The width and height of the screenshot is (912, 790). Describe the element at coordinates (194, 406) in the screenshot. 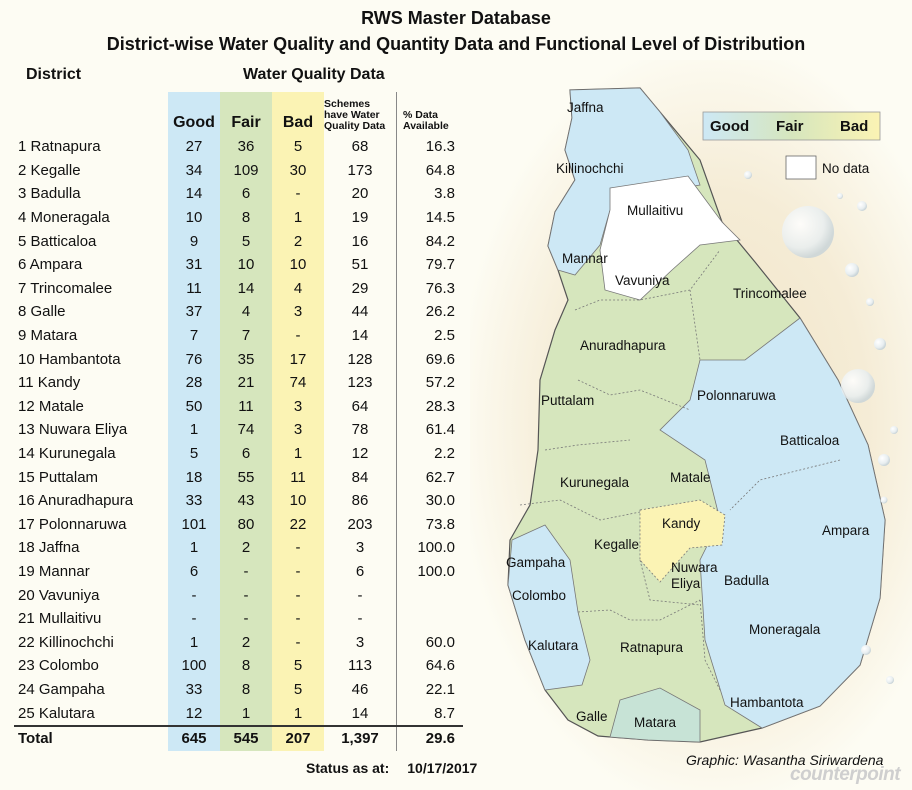

I see `good-value: 50` at that location.